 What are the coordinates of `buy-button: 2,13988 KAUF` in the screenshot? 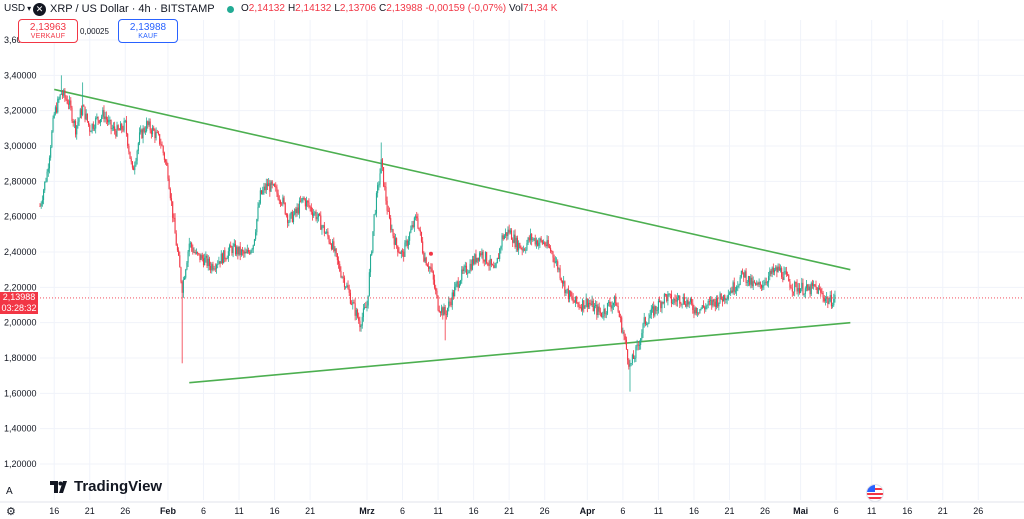 It's located at (148, 31).